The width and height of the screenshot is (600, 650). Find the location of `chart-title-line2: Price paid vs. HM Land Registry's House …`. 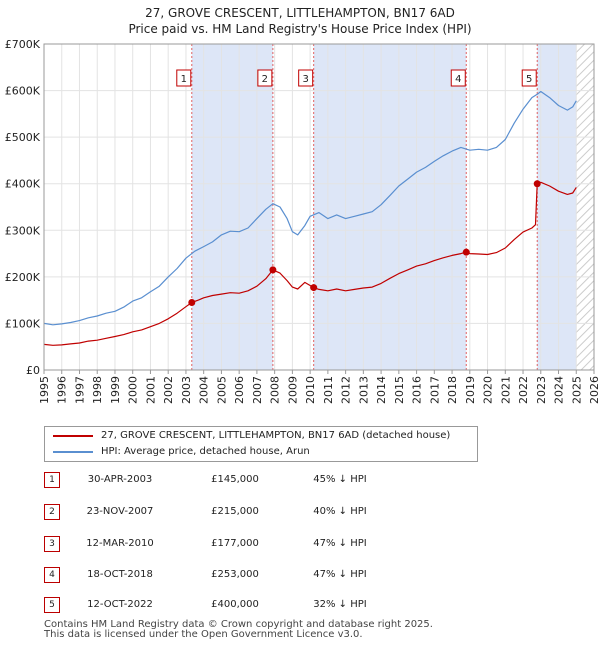

chart-title-line2: Price paid vs. HM Land Registry's House … is located at coordinates (300, 29).